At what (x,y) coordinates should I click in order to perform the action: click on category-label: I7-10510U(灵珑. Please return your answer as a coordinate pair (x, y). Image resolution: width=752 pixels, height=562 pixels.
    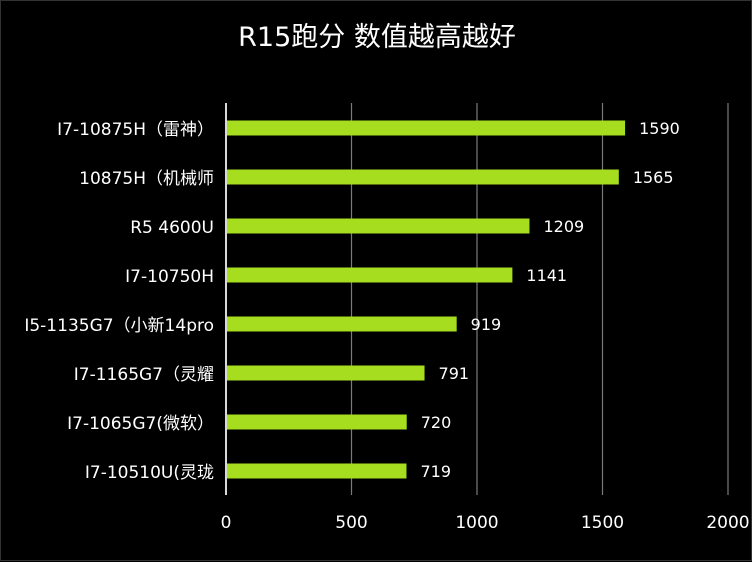
    Looking at the image, I should click on (149, 473).